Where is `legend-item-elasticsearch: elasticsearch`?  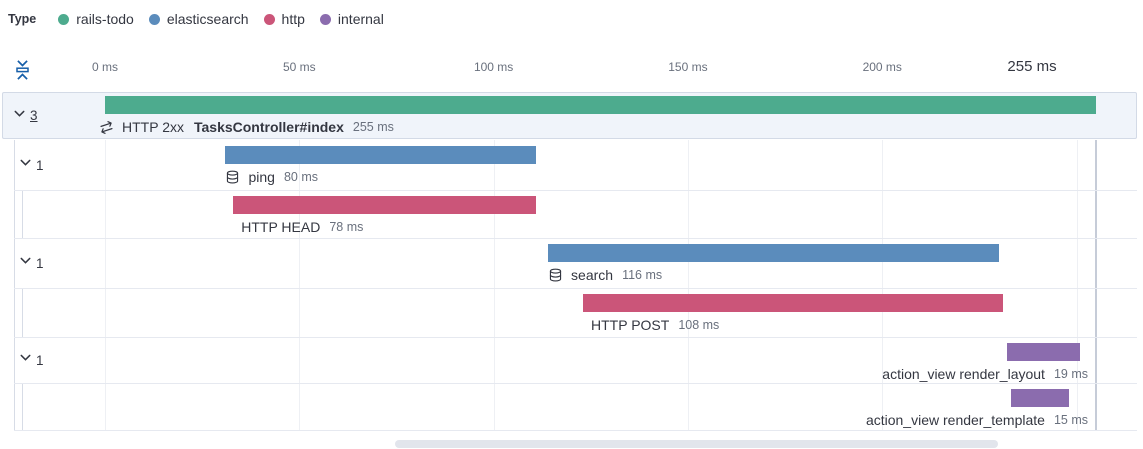 legend-item-elasticsearch: elasticsearch is located at coordinates (198, 19).